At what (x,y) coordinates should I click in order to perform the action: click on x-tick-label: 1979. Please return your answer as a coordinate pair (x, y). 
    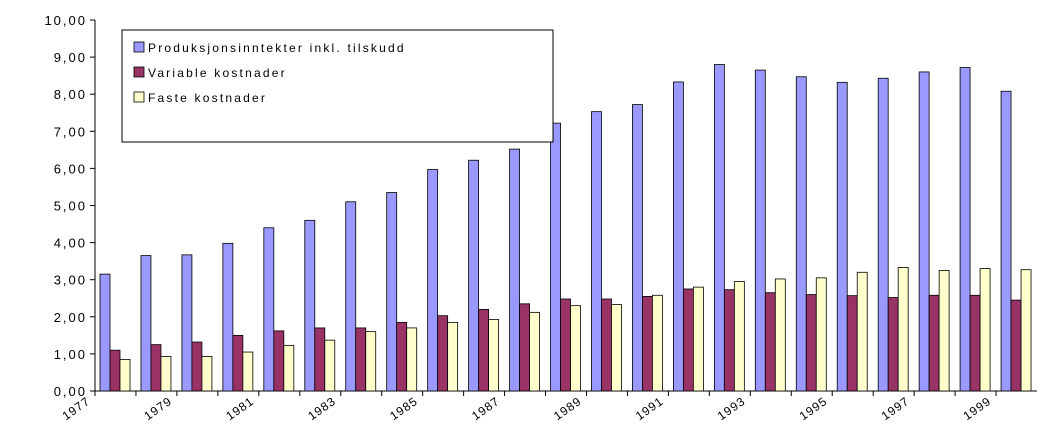
    Looking at the image, I should click on (157, 408).